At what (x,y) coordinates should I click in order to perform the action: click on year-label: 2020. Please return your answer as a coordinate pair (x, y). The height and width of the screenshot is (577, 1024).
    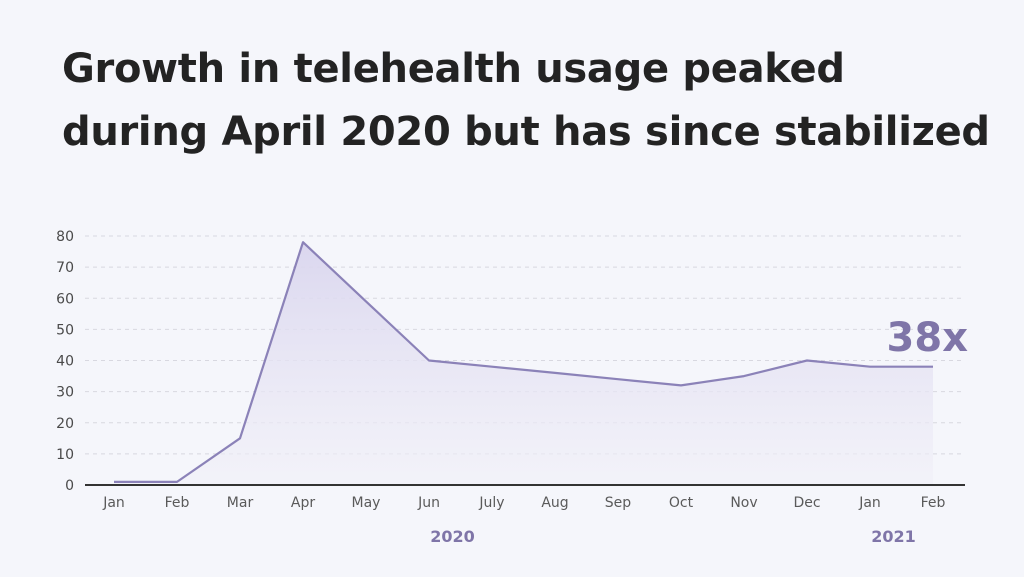
    Looking at the image, I should click on (452, 536).